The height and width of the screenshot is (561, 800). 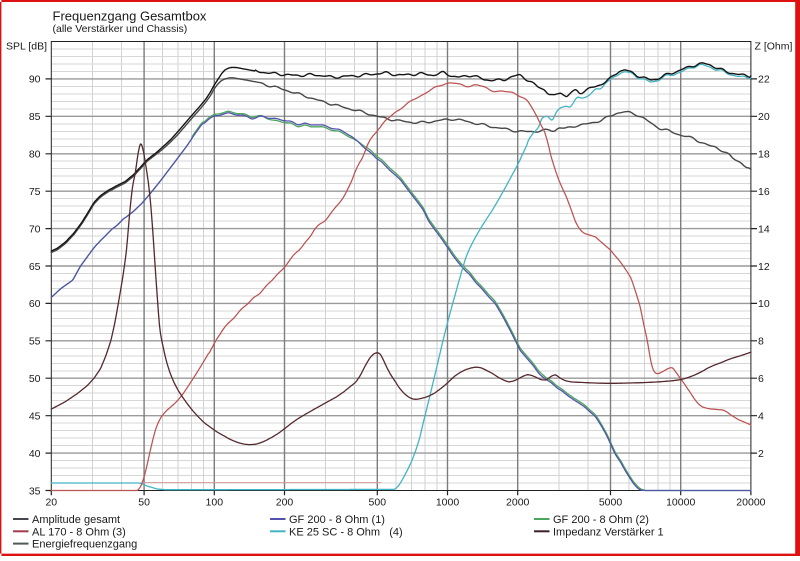 I want to click on svg-text: 20000, so click(x=750, y=503).